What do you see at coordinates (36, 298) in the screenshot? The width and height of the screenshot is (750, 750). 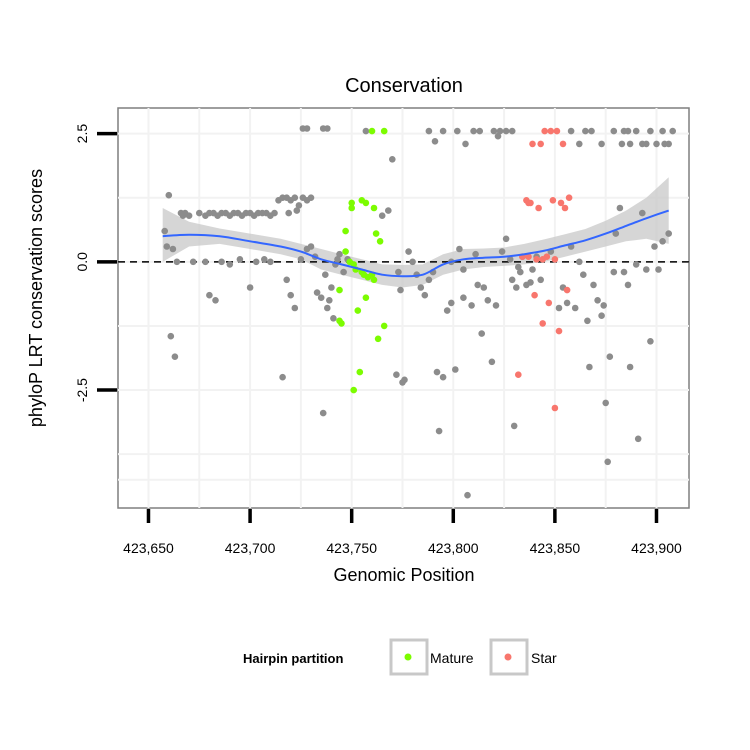 I see `y-axis-label: phyloP LRT conservation scores` at bounding box center [36, 298].